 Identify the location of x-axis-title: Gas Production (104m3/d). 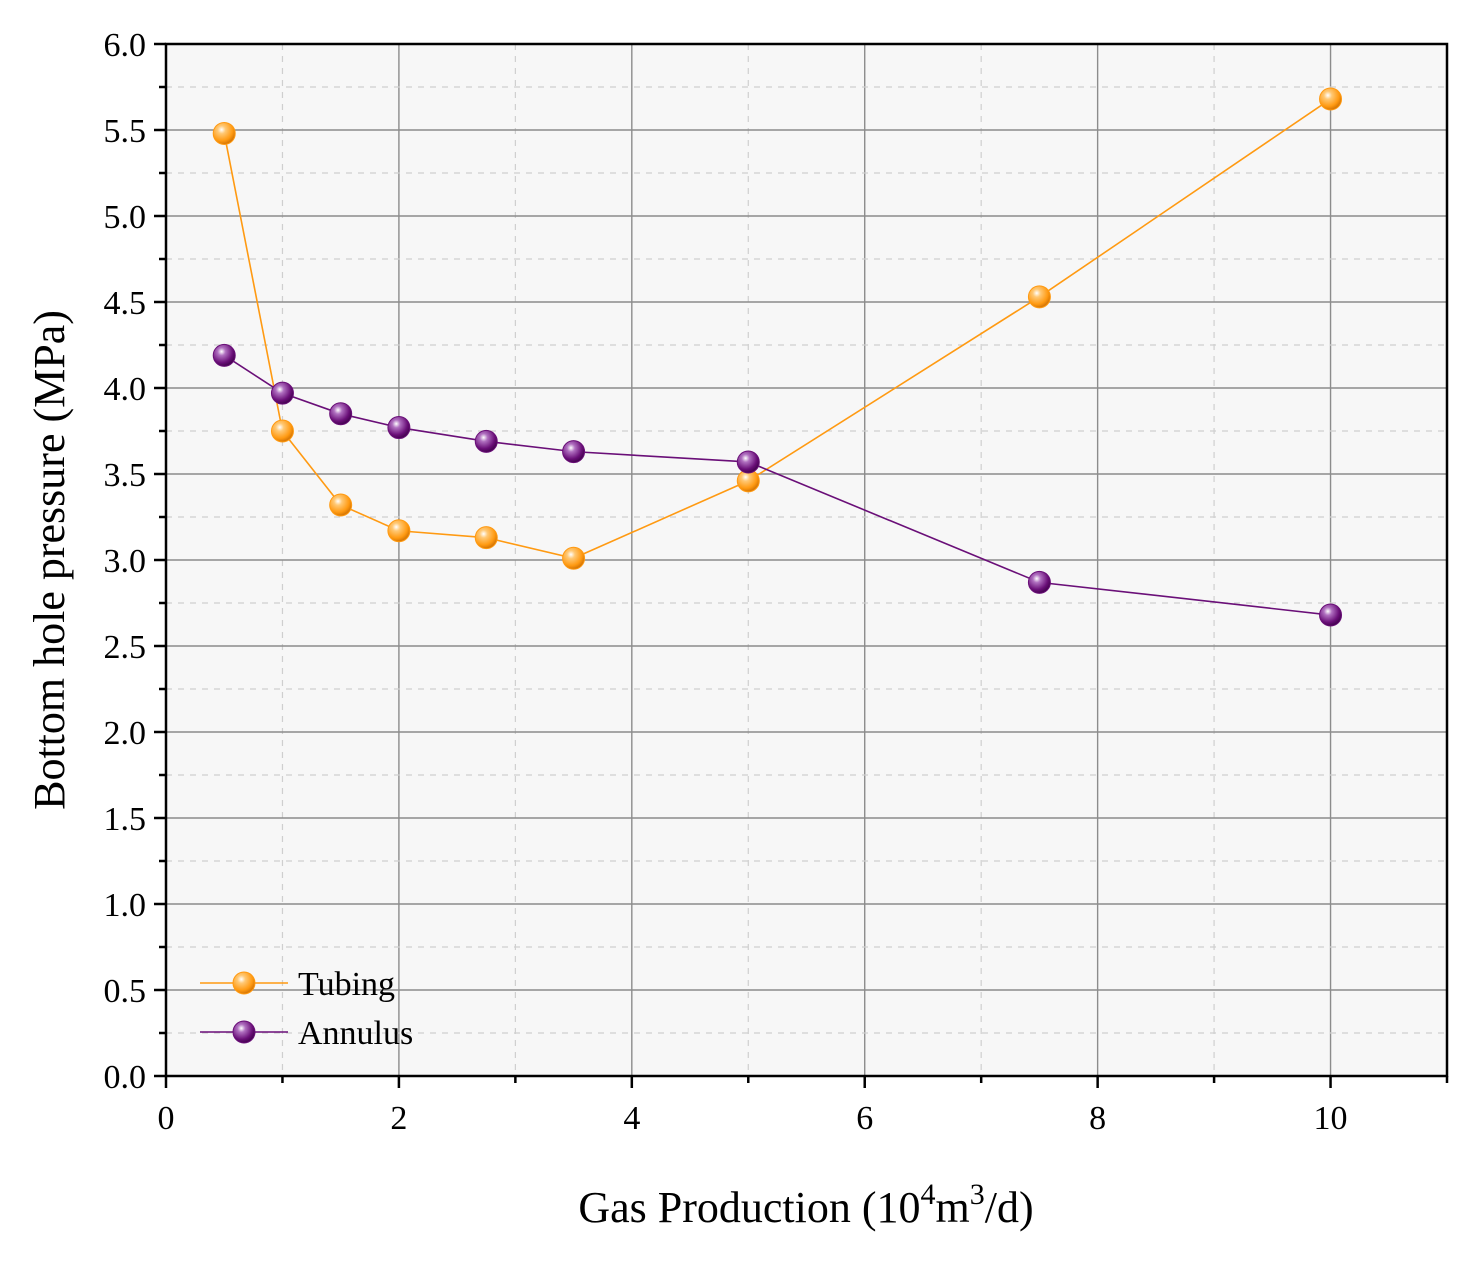
(805, 1205).